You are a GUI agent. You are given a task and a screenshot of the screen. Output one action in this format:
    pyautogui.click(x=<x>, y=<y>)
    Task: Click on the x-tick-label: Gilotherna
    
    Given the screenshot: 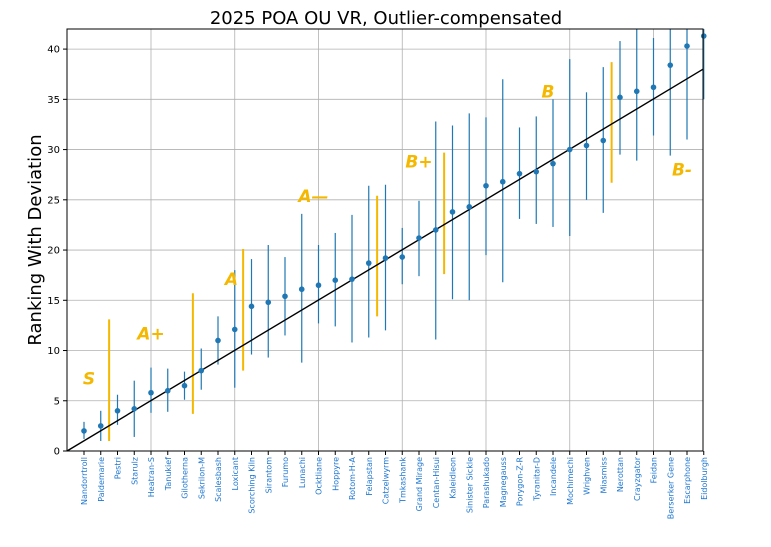 What is the action you would take?
    pyautogui.click(x=185, y=478)
    